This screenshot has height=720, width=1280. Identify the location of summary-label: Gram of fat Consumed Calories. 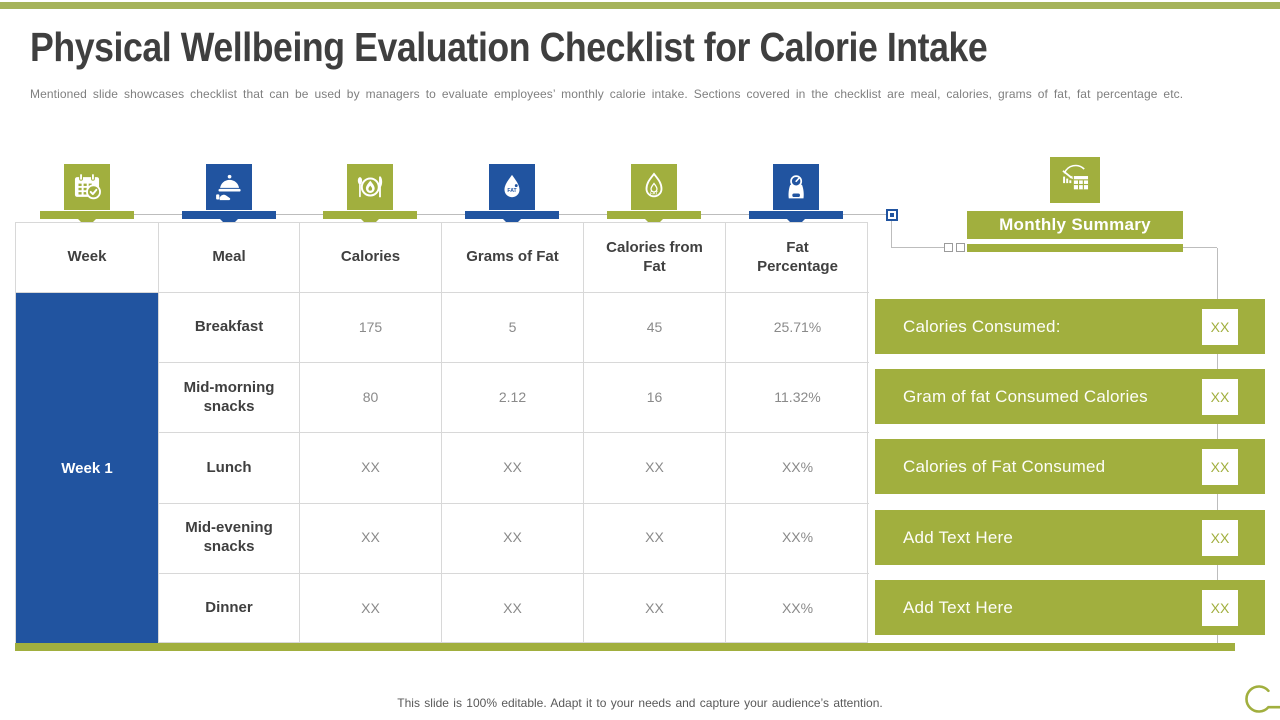
(1025, 396).